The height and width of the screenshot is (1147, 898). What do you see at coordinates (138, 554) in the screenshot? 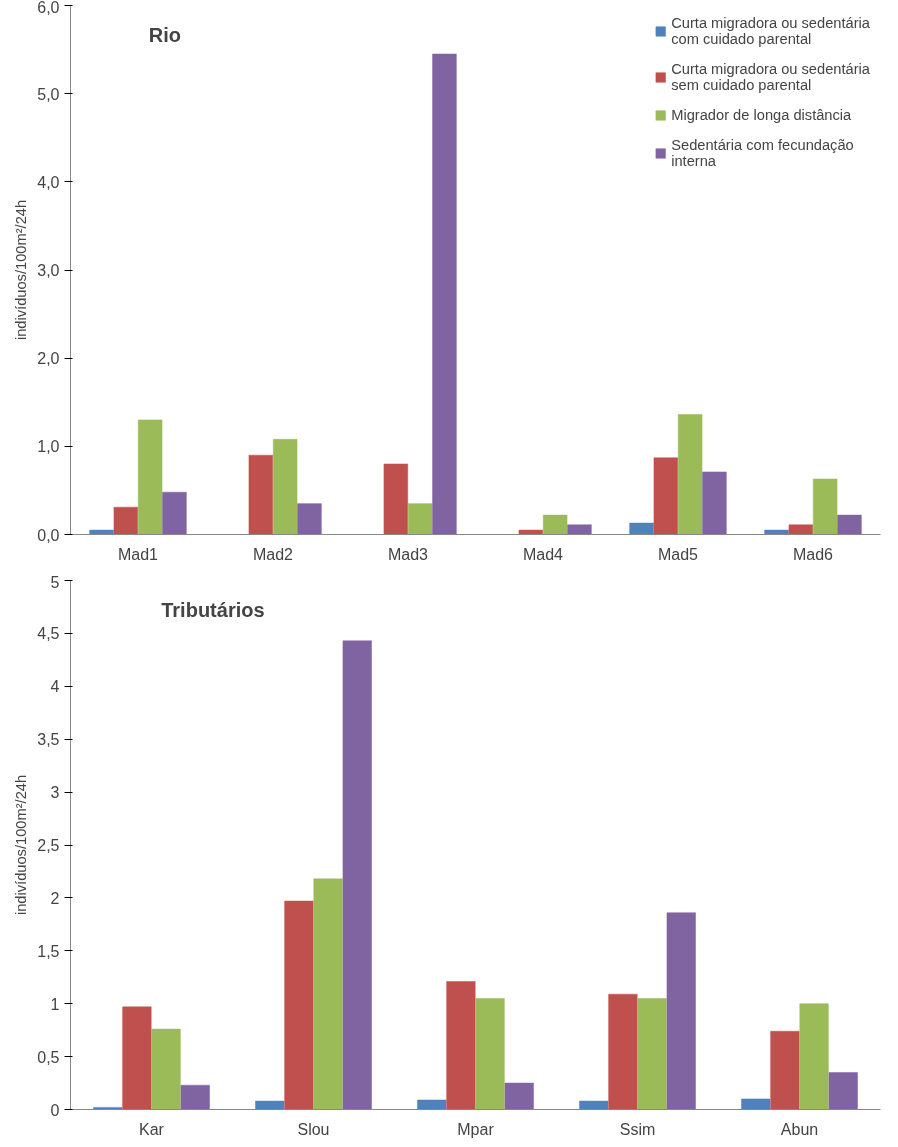
I see `x-tick-label: Mad1` at bounding box center [138, 554].